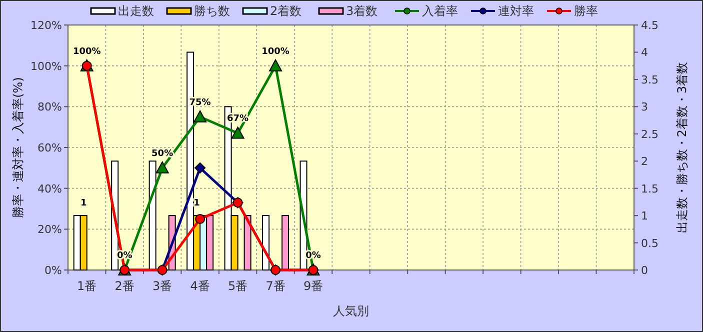 The height and width of the screenshot is (332, 703). I want to click on legend-label: 連対率, so click(516, 11).